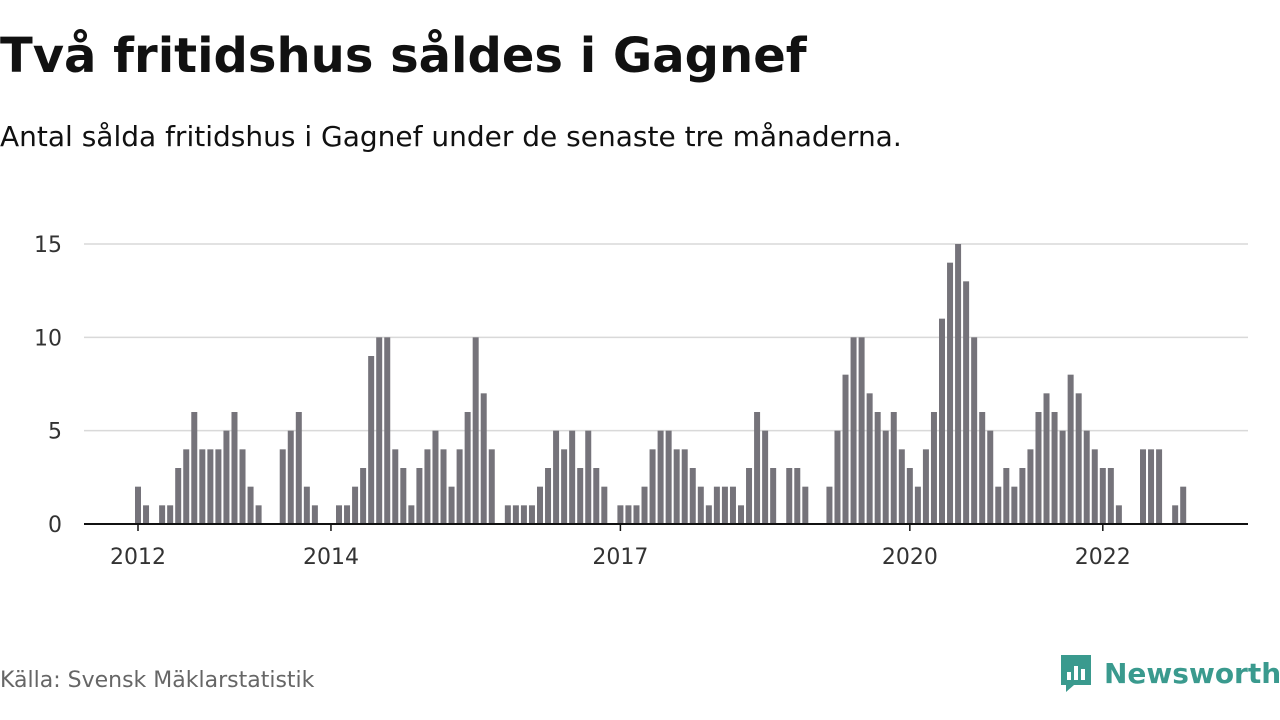 The image size is (1280, 720). I want to click on x-tick-label: 2020, so click(910, 557).